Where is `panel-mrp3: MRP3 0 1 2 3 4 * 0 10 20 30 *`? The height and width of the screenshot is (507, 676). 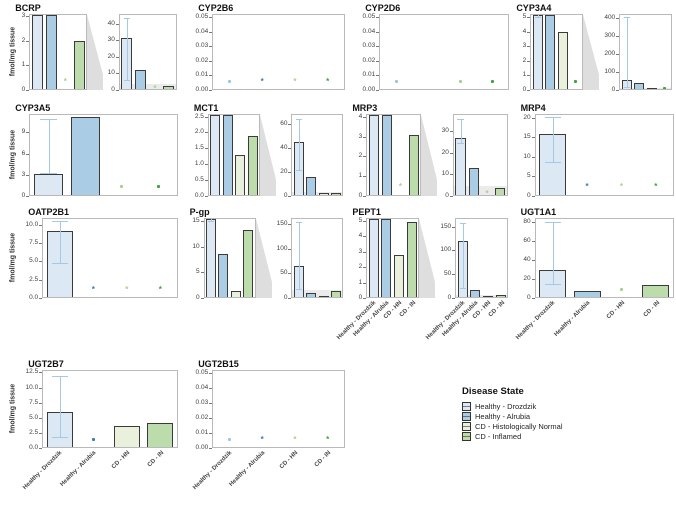 panel-mrp3: MRP3 0 1 2 3 4 * 0 10 20 30 * is located at coordinates (429, 150).